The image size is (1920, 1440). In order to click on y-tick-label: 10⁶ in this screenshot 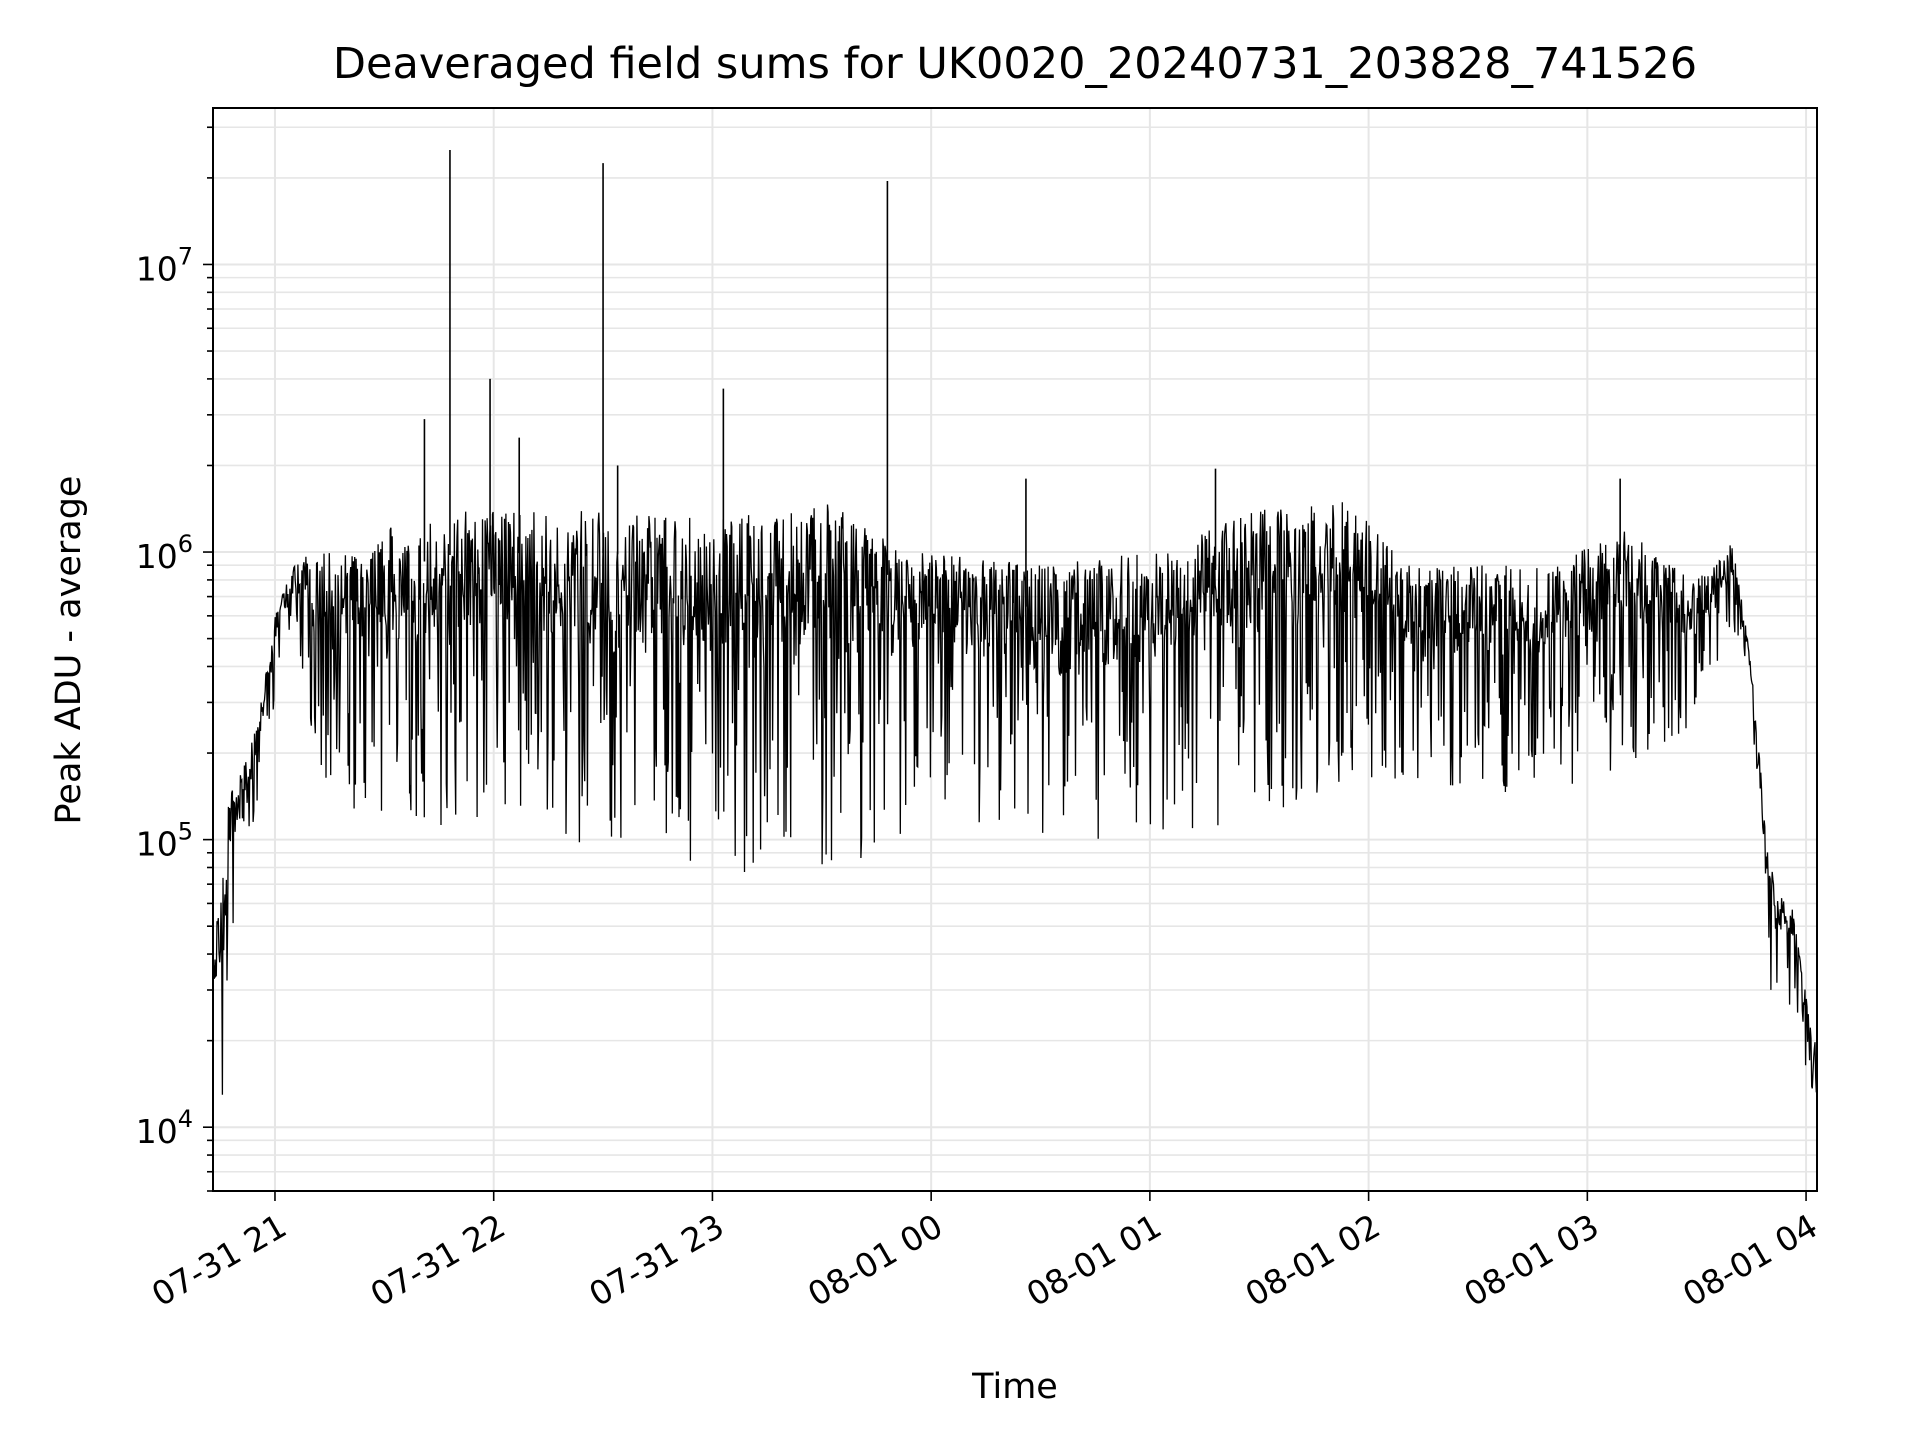, I will do `click(164, 553)`.